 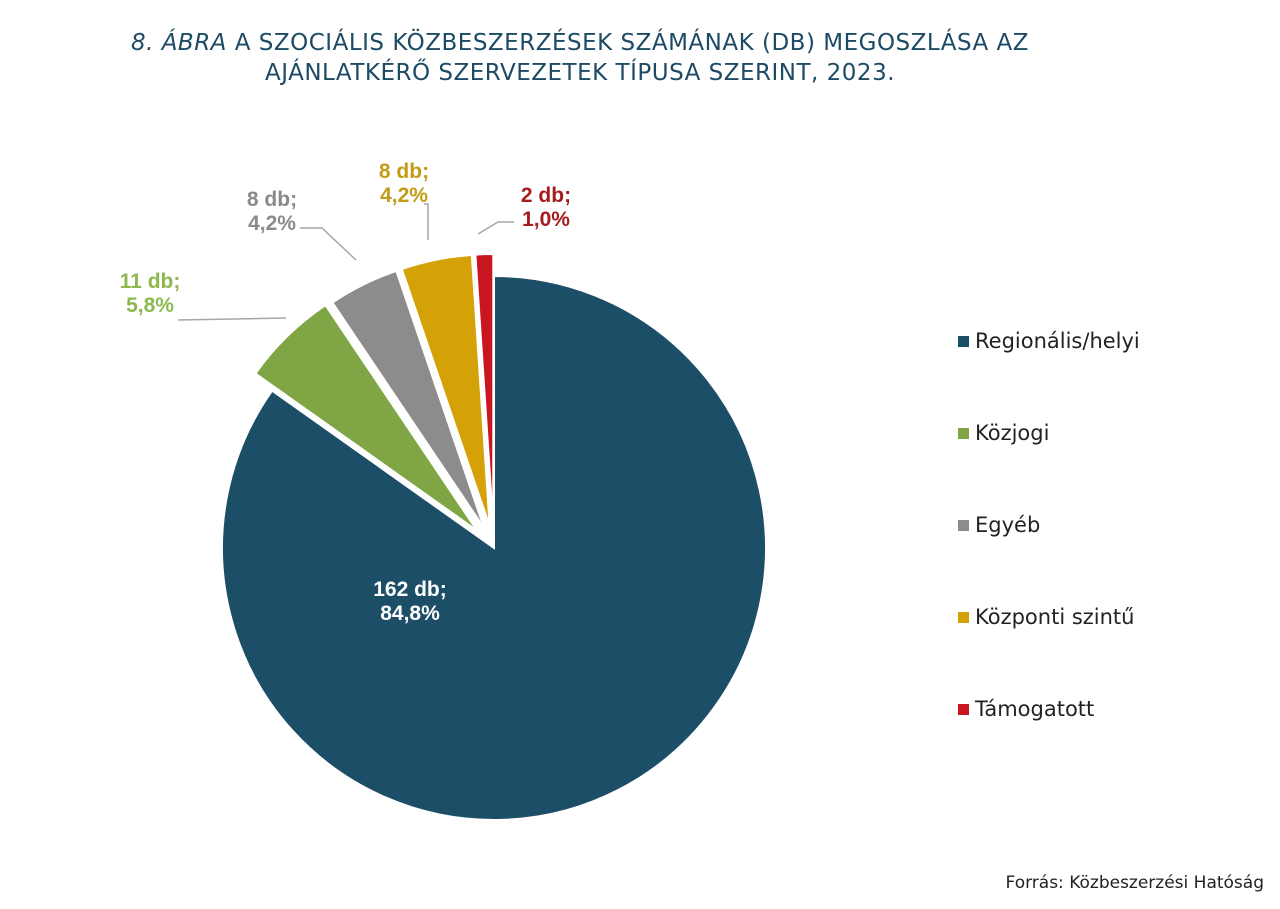 I want to click on legend-label: Regionális/helyi, so click(x=1057, y=341).